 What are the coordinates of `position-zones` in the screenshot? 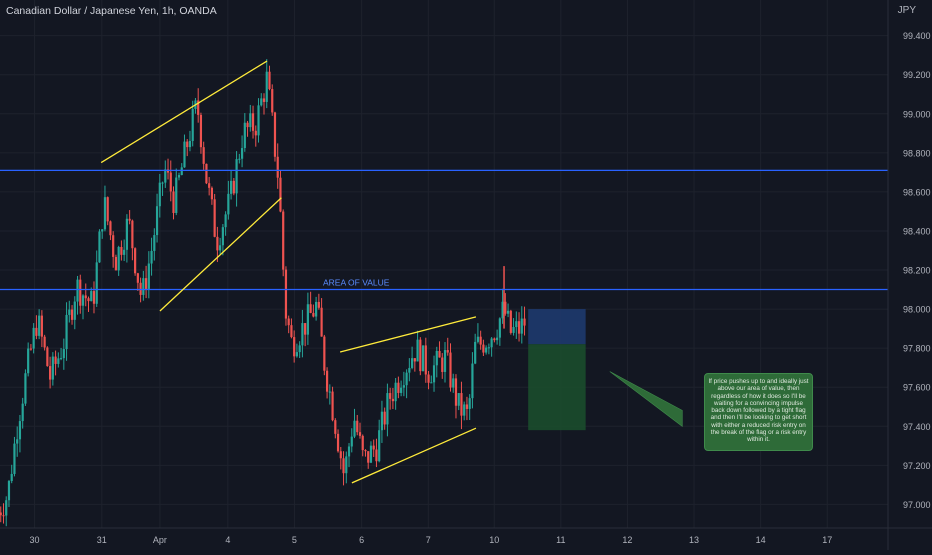 It's located at (557, 370).